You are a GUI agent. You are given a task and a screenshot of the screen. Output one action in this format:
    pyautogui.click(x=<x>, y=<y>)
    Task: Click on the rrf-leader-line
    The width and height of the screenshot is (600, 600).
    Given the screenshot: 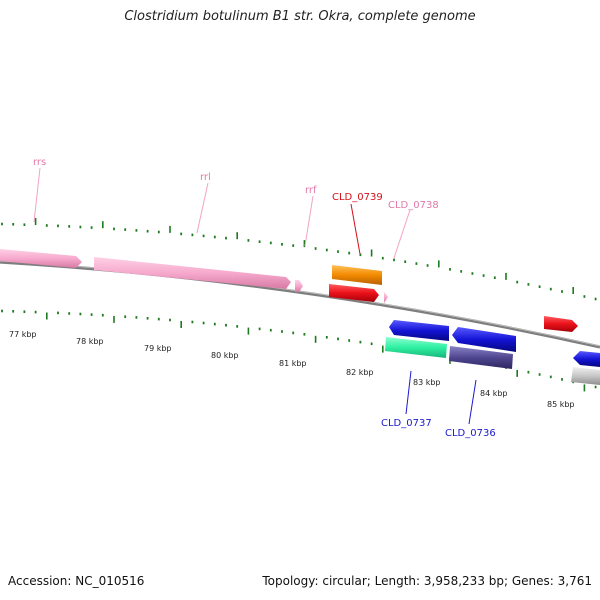 What is the action you would take?
    pyautogui.click(x=309, y=221)
    